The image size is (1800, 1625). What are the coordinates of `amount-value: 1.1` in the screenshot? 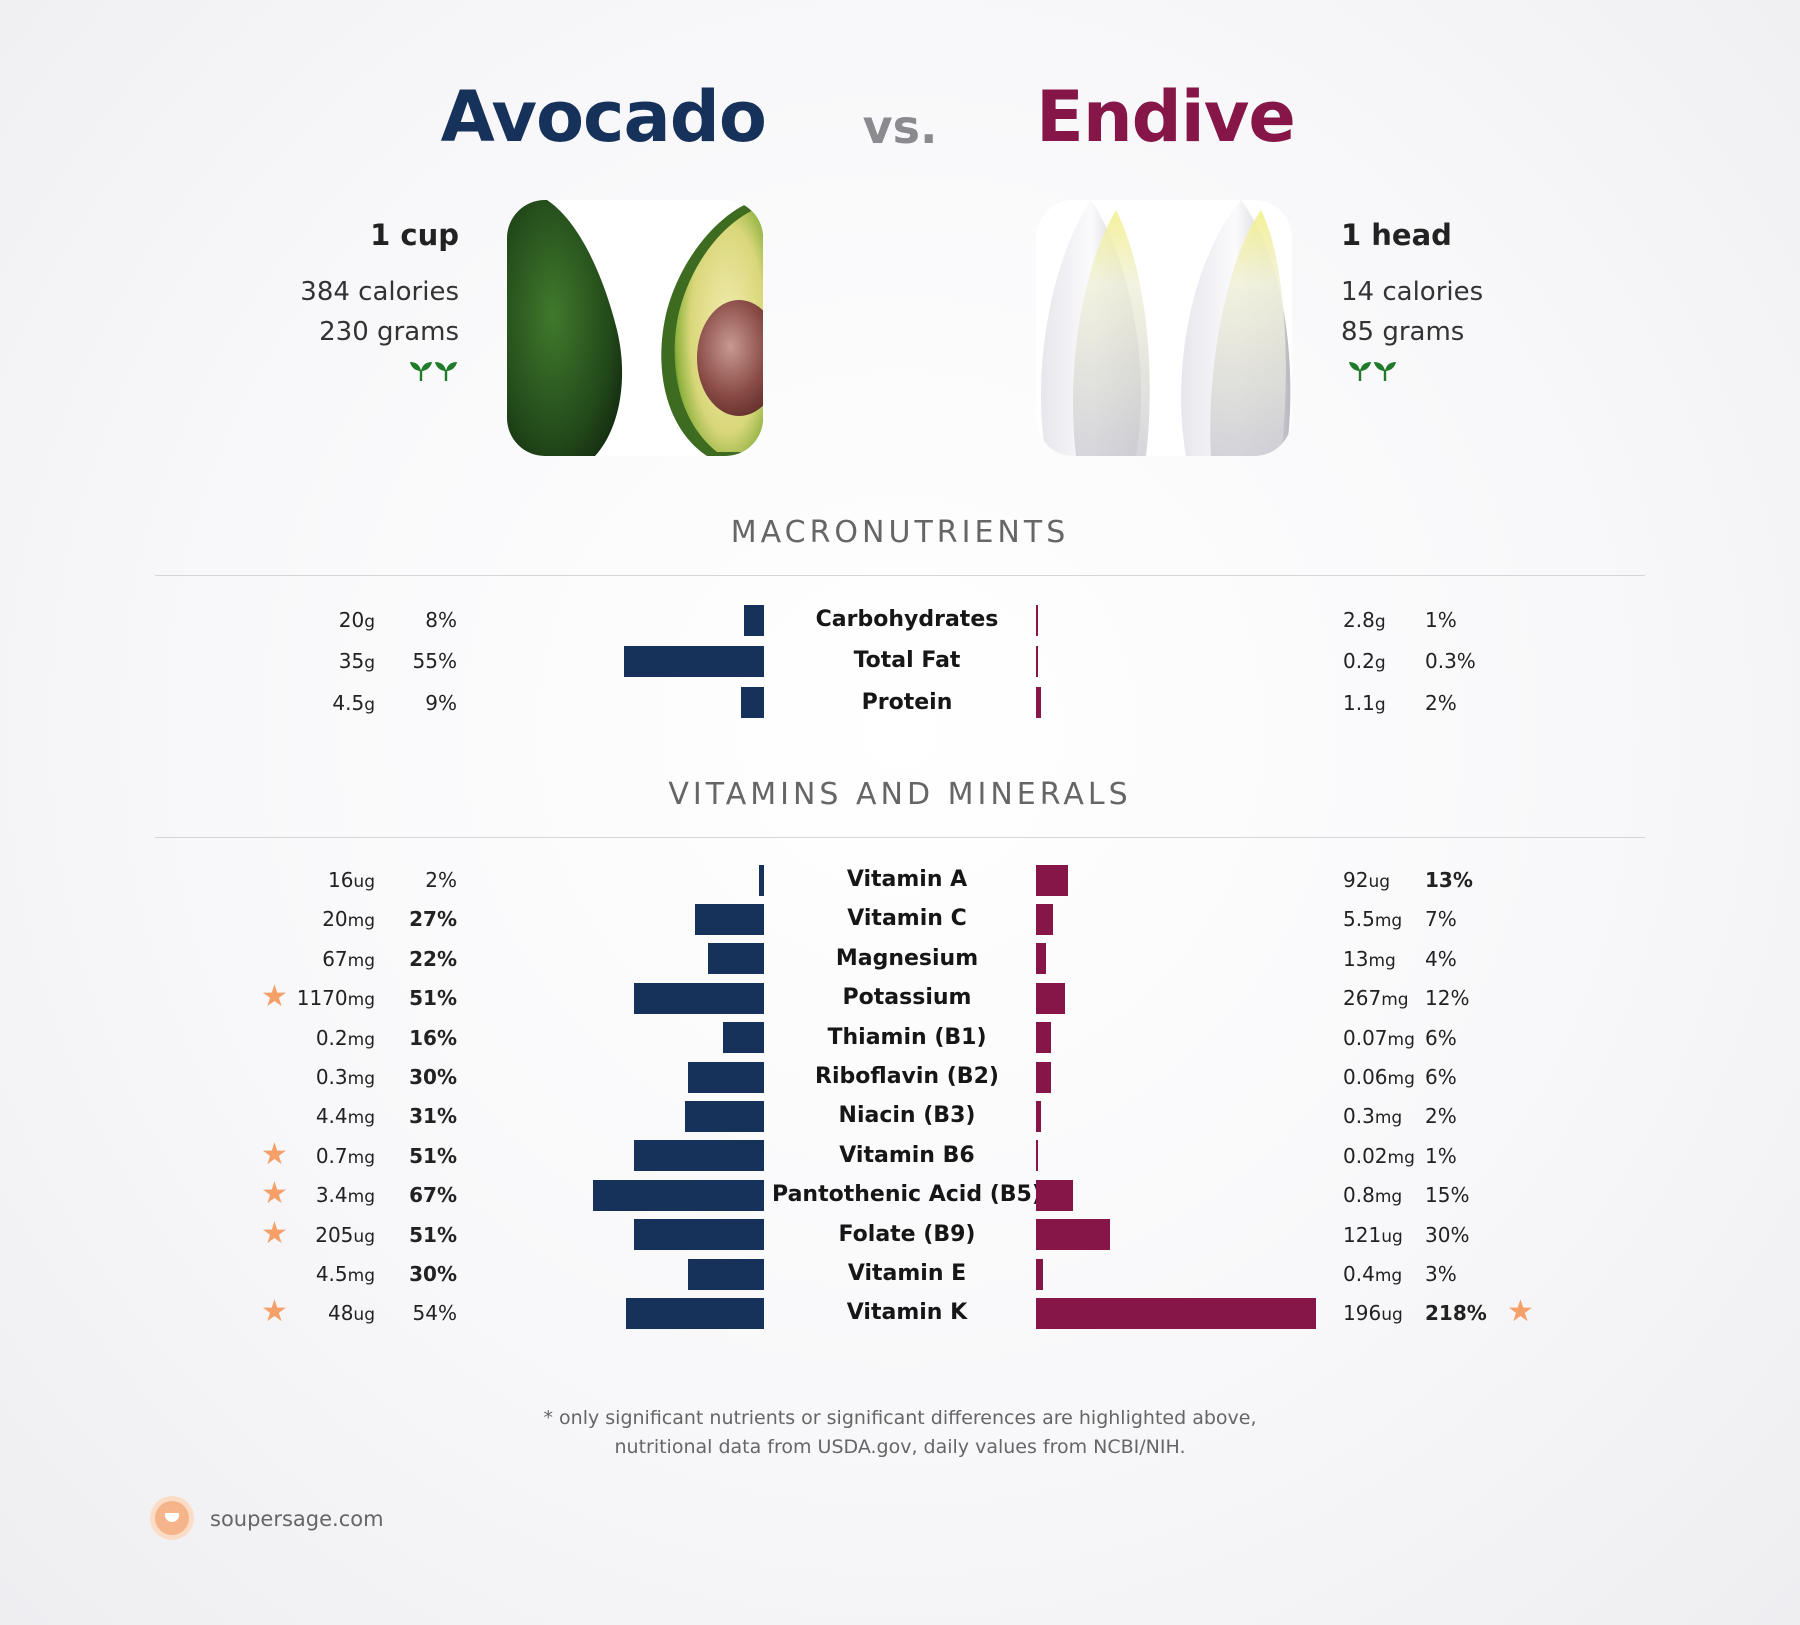 It's located at (1359, 702).